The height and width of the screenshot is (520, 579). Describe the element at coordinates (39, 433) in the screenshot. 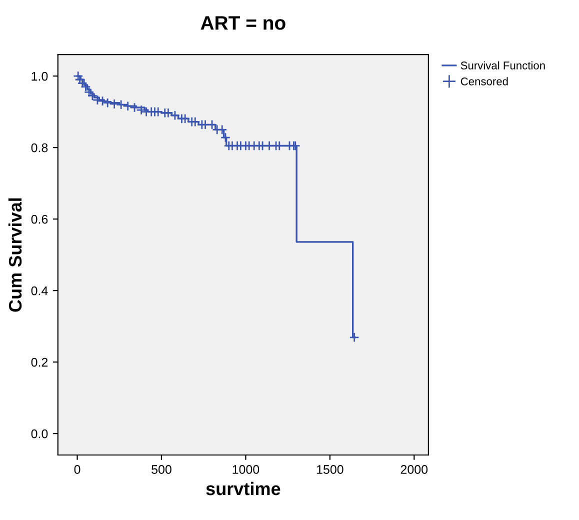

I see `y-tick-label: 0.0` at that location.